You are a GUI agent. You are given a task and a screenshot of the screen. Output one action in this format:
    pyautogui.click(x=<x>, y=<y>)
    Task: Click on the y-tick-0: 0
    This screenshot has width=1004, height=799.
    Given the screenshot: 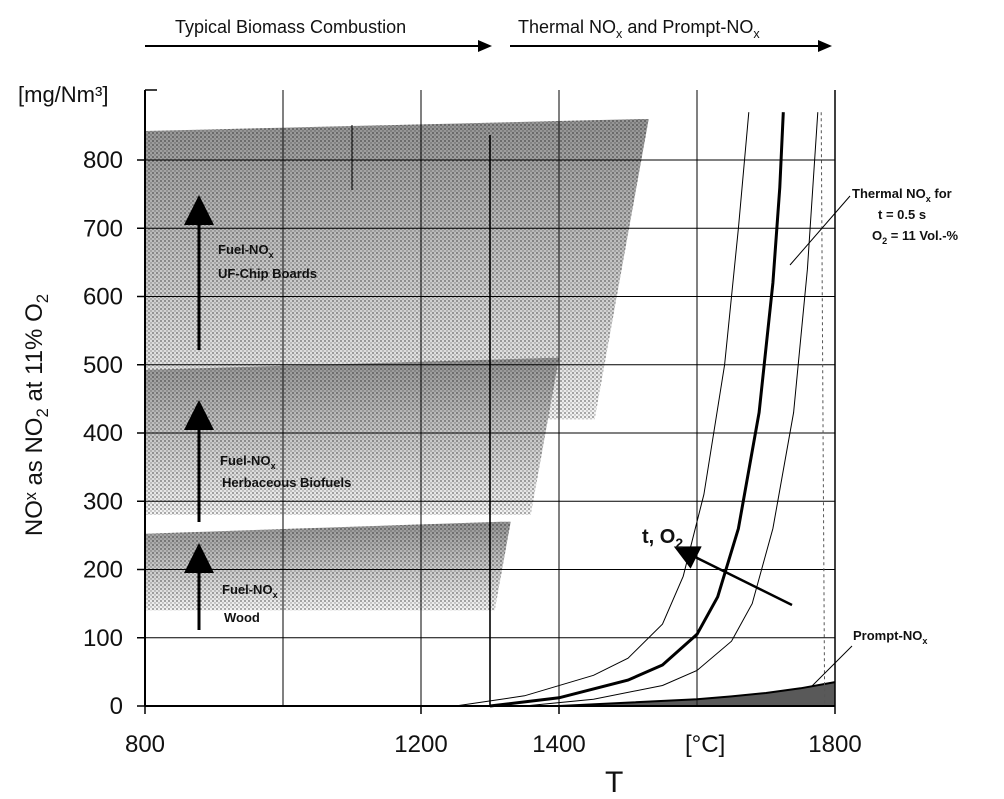 What is the action you would take?
    pyautogui.click(x=116, y=706)
    